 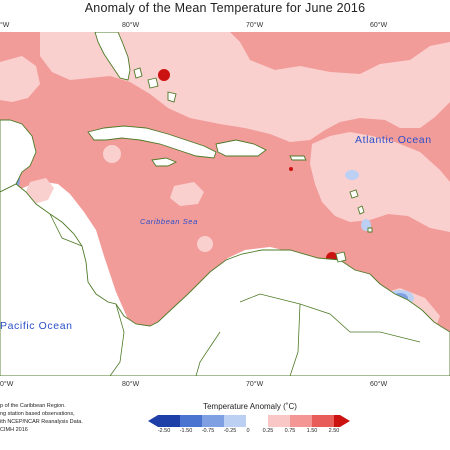 I want to click on land-barbados, so click(x=370, y=230).